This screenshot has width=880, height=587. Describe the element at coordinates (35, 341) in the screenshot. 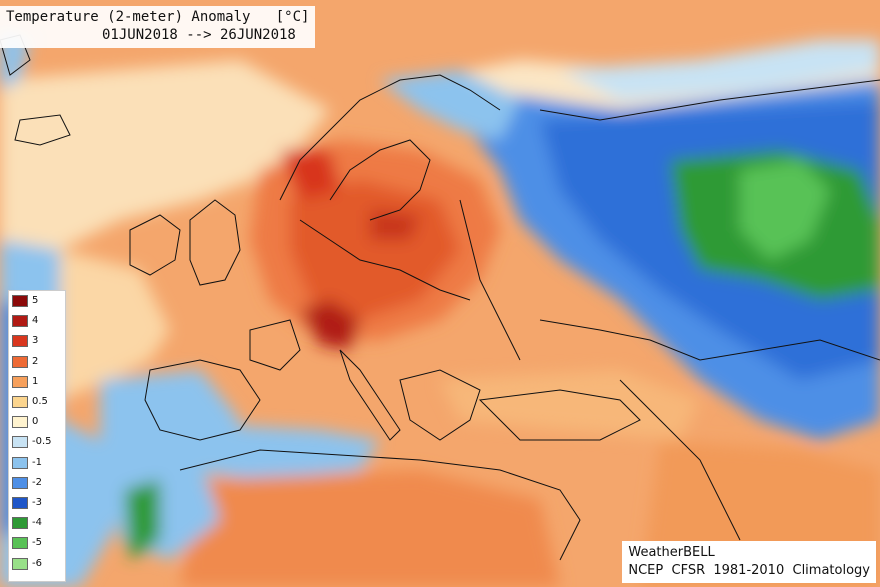

I see `legend-label: 3` at that location.